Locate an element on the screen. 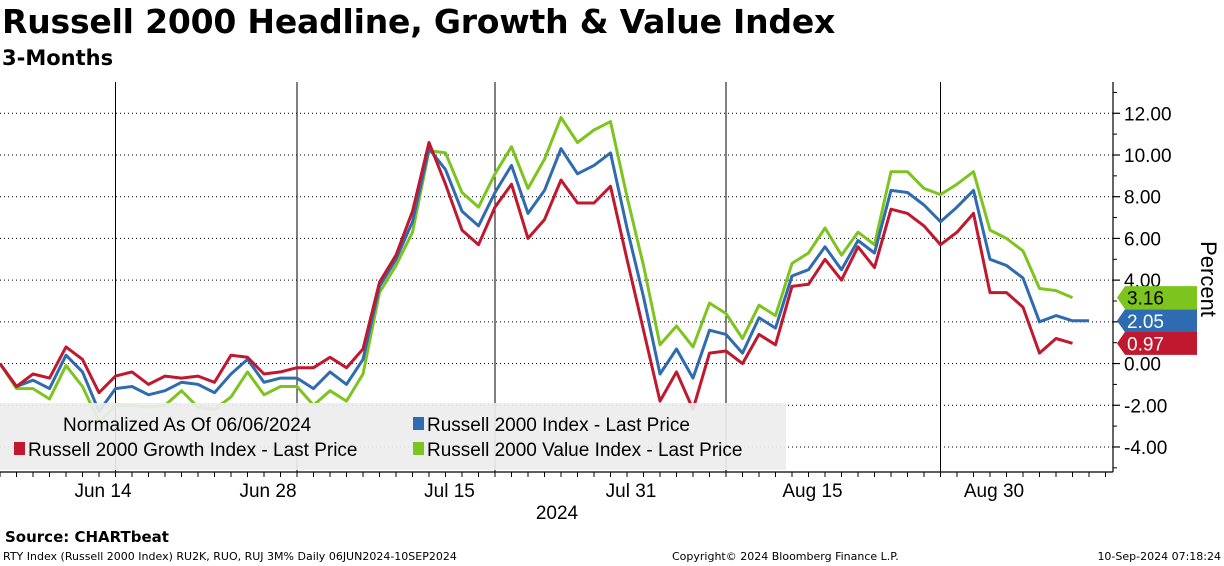 The height and width of the screenshot is (566, 1224). legend-item-label: Russell 2000 Index - Last Price is located at coordinates (558, 425).